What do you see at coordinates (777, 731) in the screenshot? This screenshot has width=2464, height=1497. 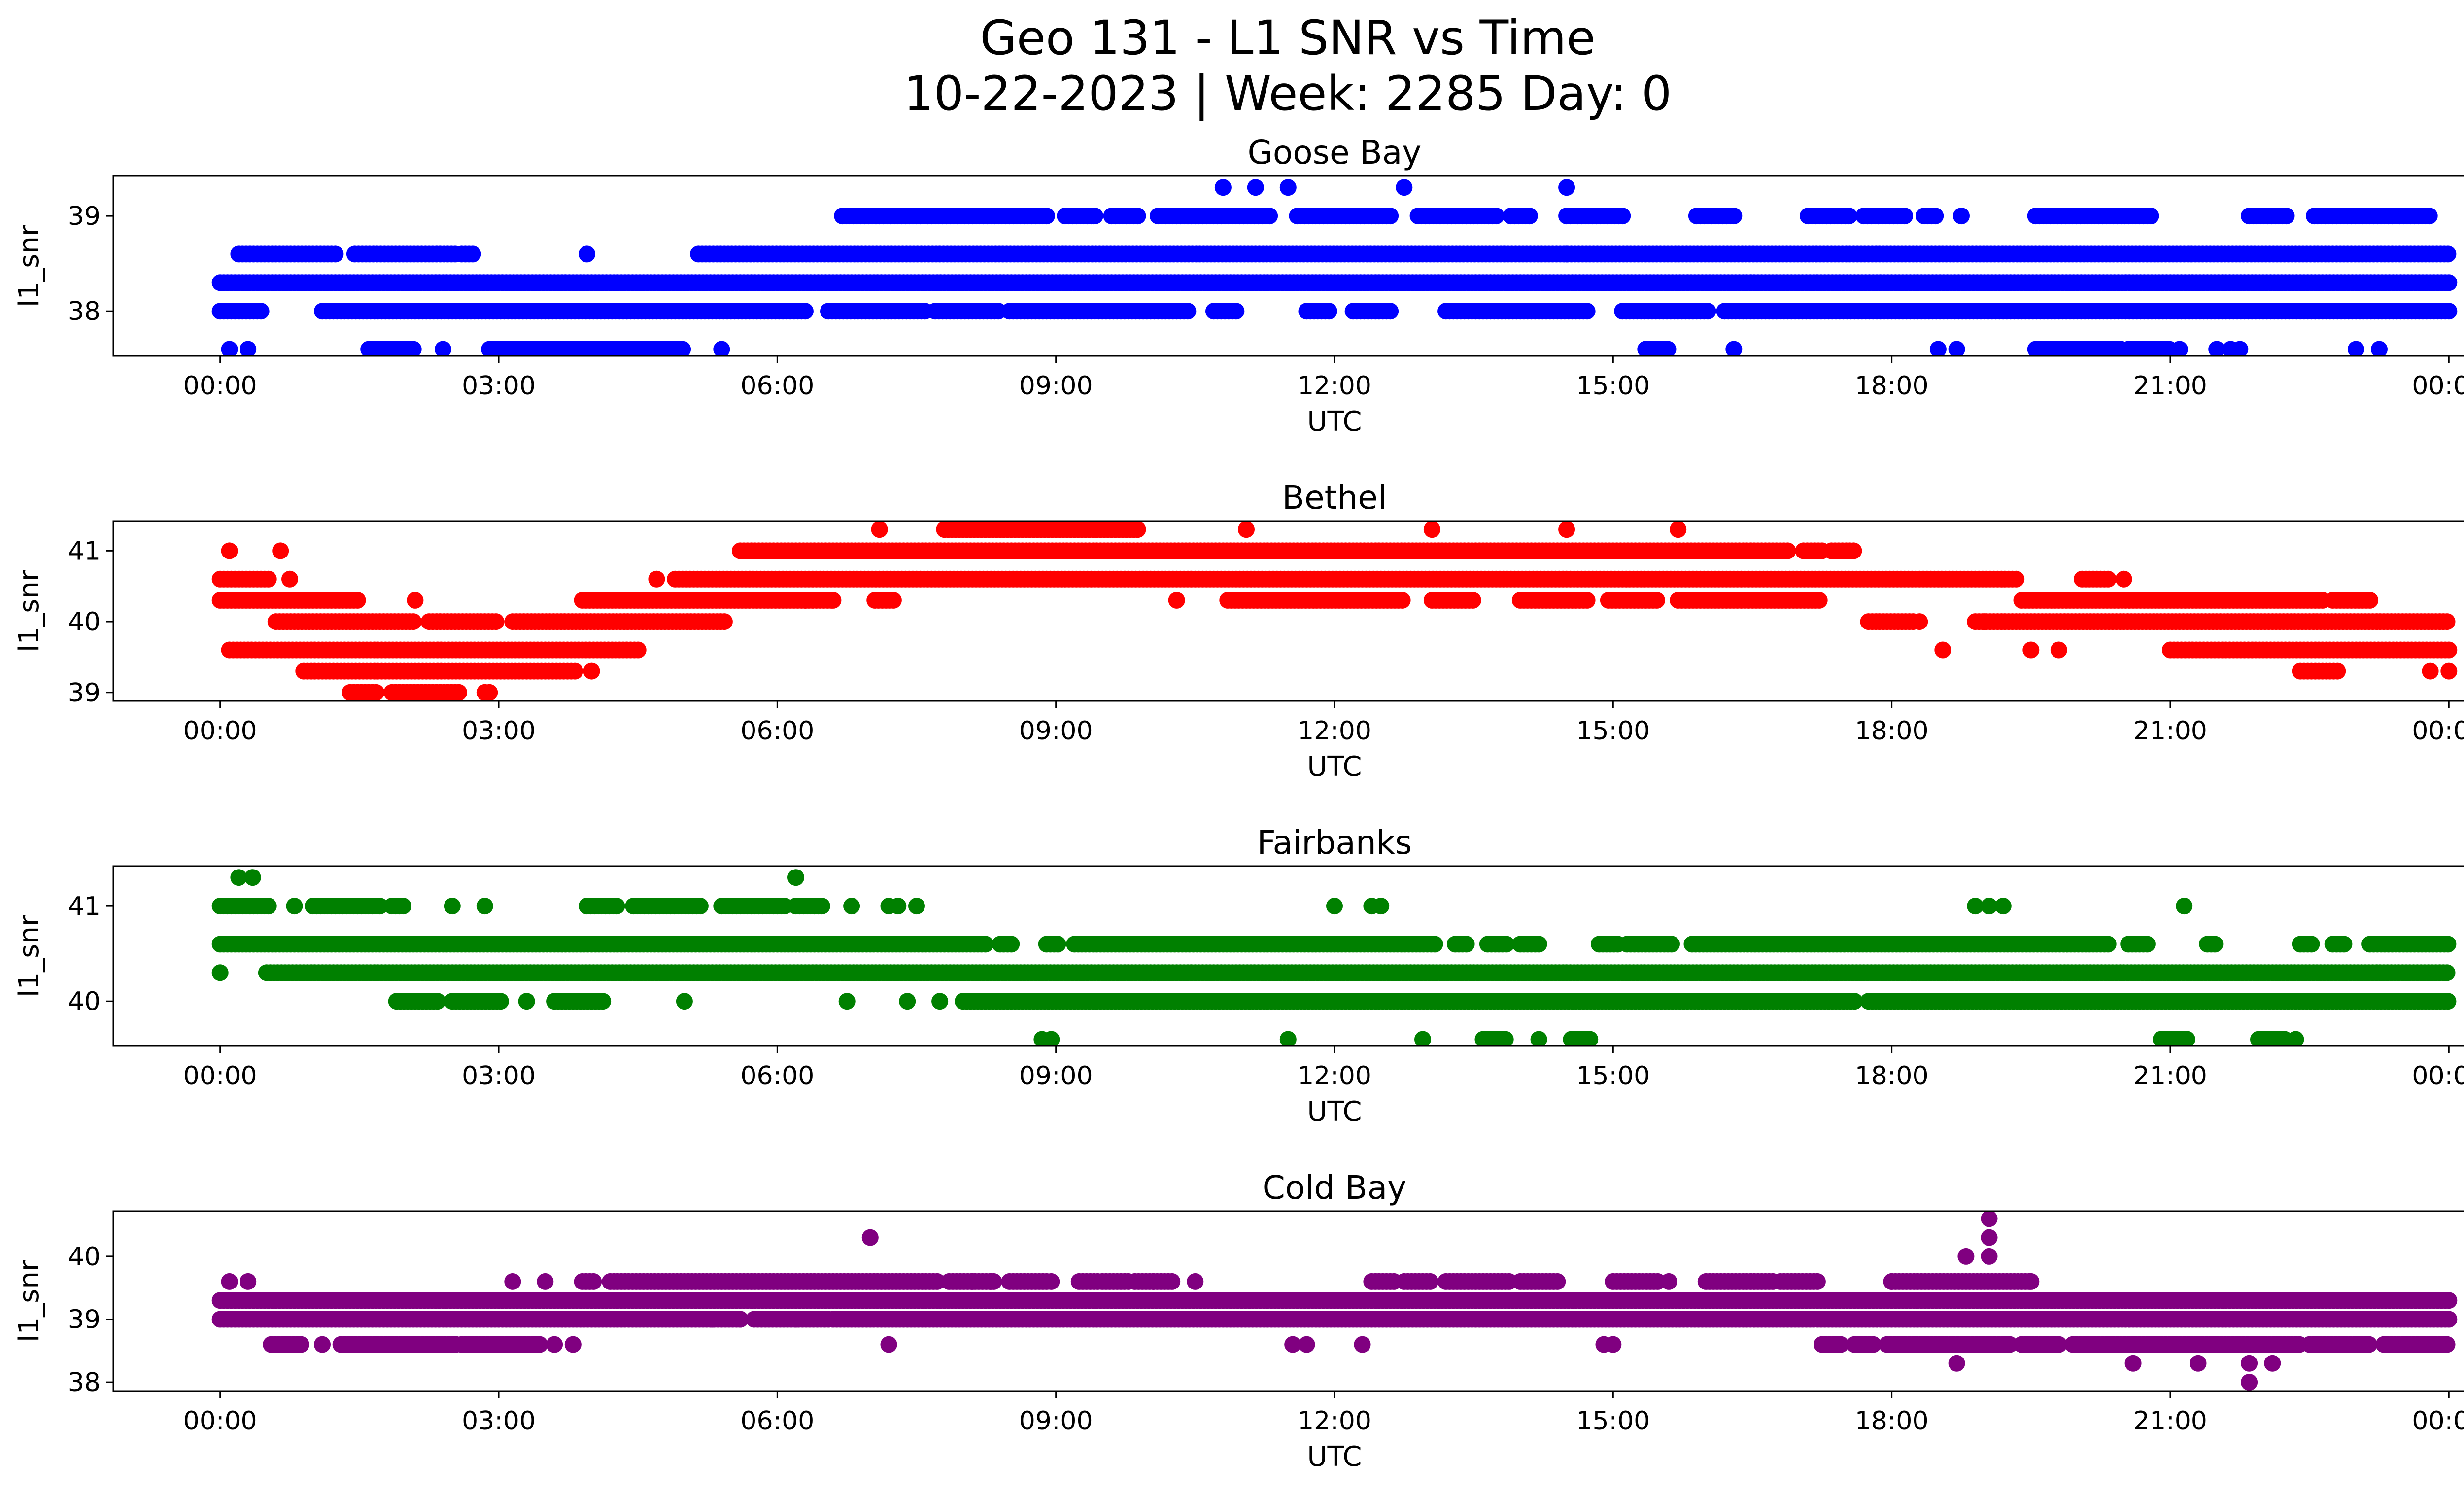 I see `x-tick-label: 06:00` at bounding box center [777, 731].